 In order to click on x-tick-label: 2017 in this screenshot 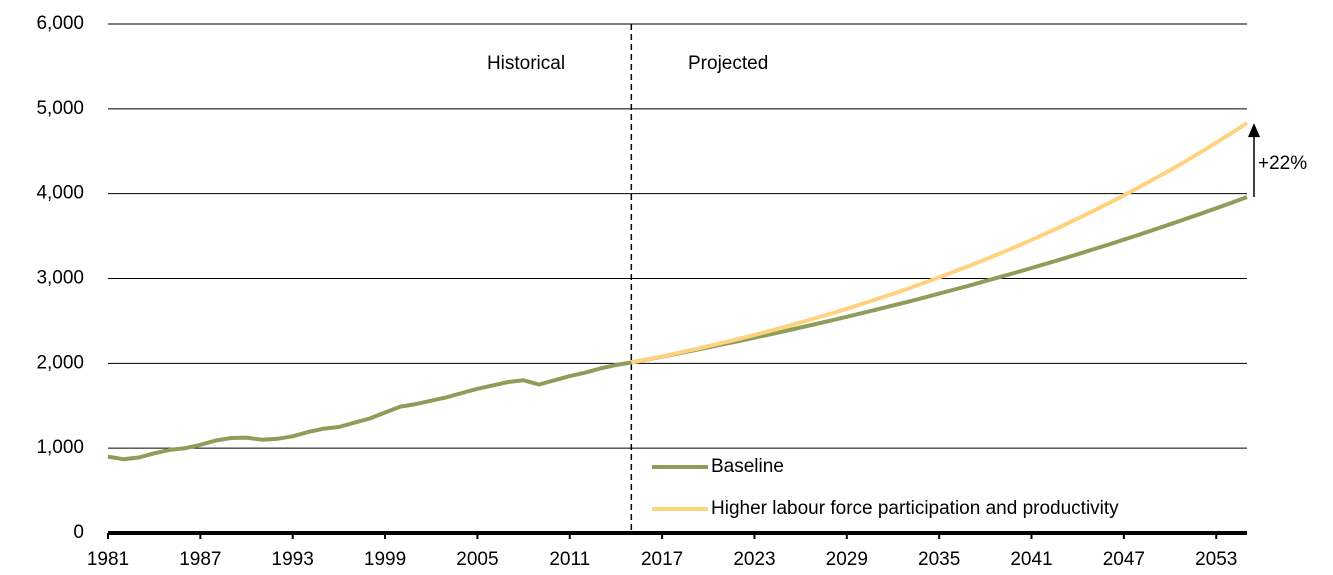, I will do `click(662, 559)`.